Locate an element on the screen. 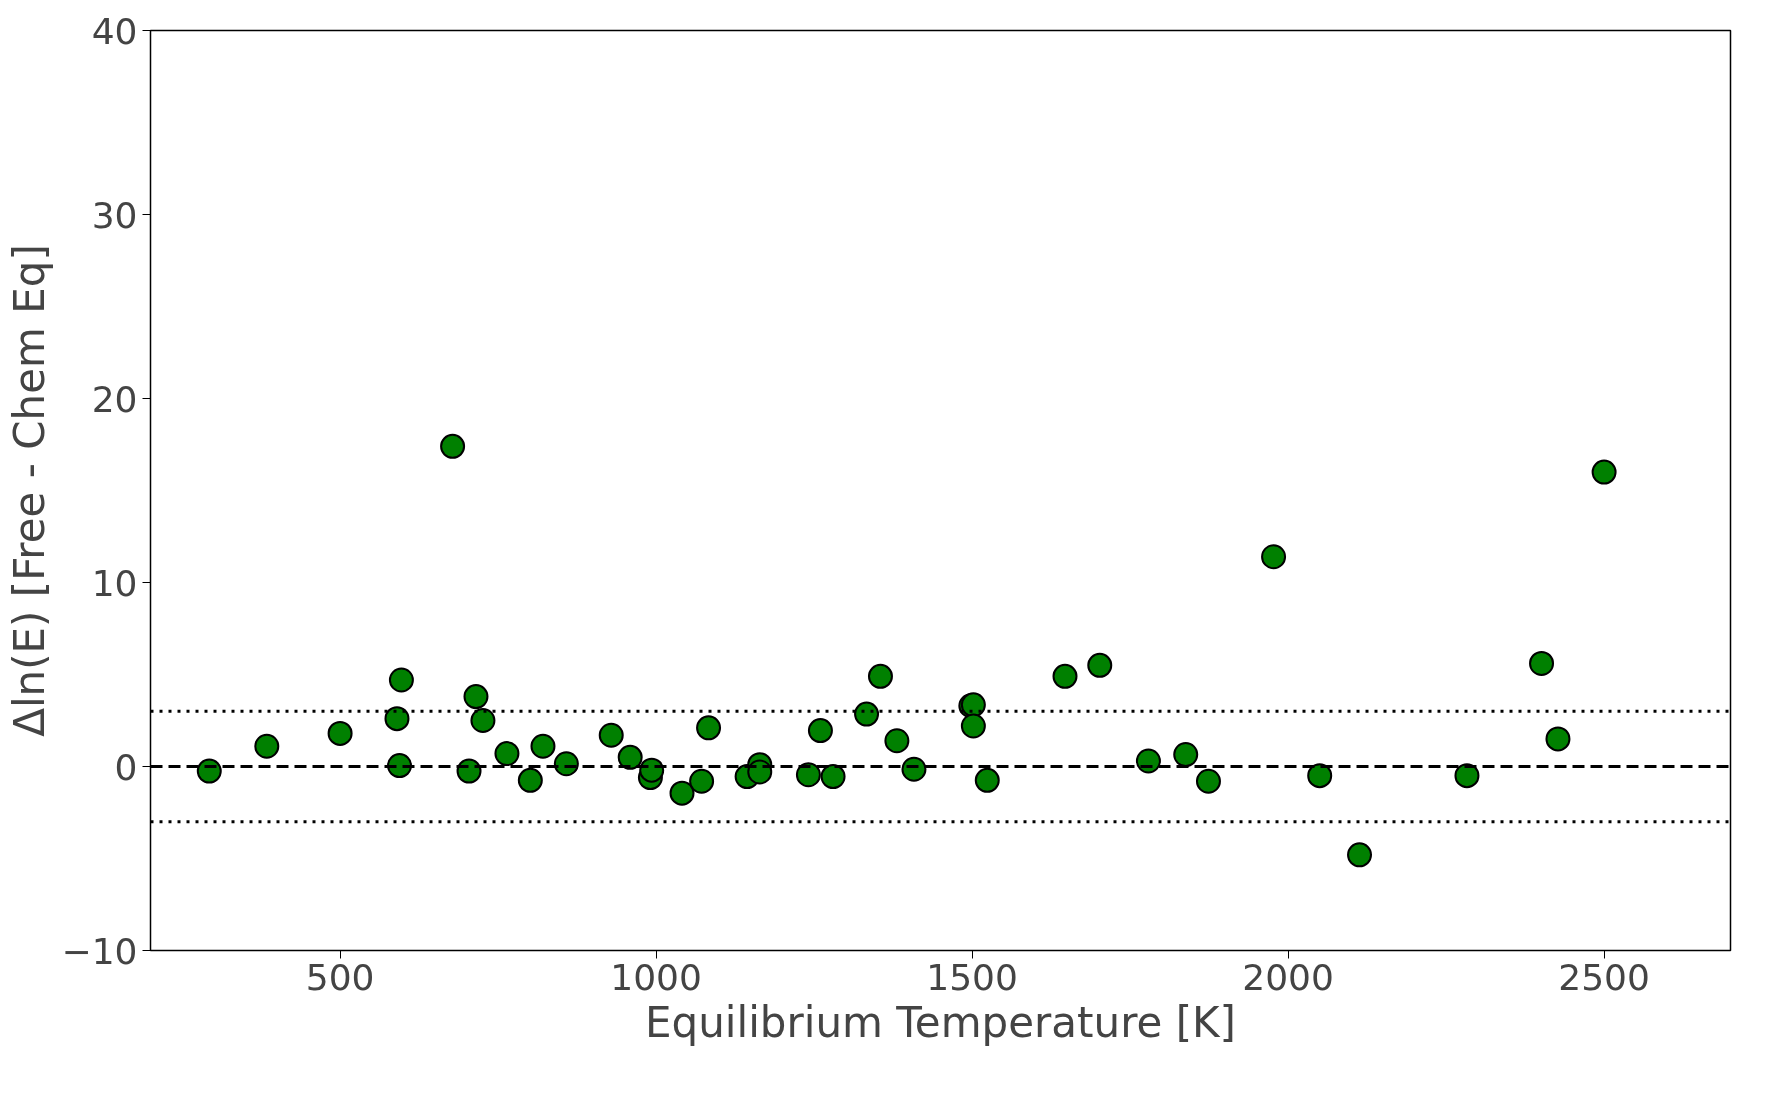 The image size is (1784, 1097). x-tick-label: 500 is located at coordinates (340, 977).